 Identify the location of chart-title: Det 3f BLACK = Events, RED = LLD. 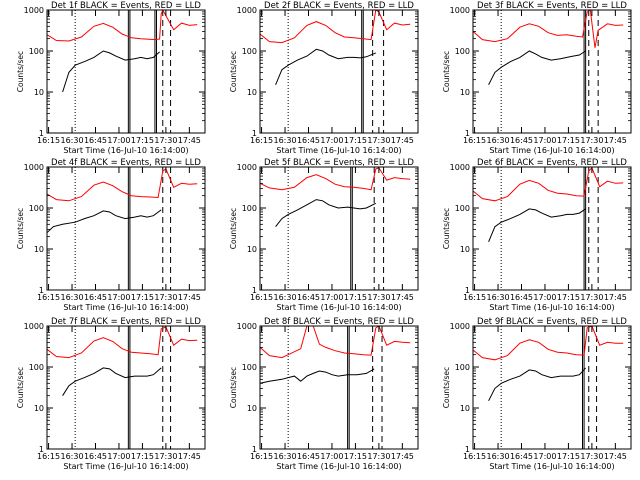
(552, 6).